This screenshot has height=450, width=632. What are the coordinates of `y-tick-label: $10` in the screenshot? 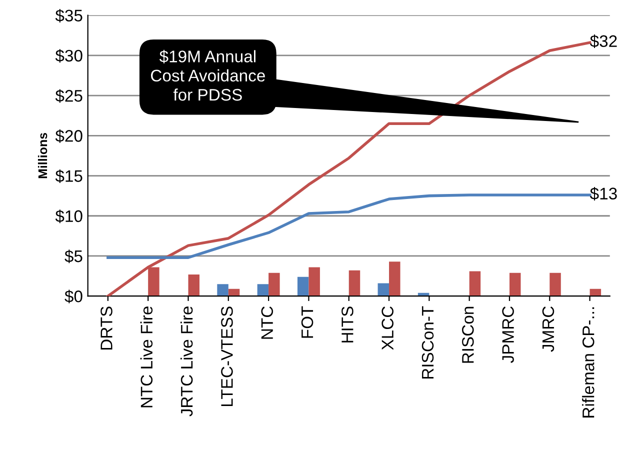 It's located at (68, 217).